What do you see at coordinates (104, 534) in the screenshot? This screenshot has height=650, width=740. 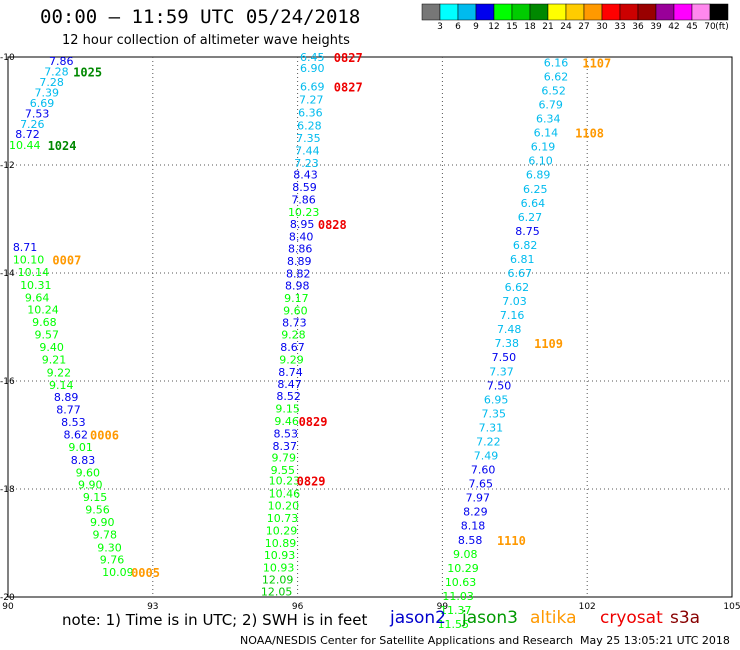 I see `data-point: 9.78` at bounding box center [104, 534].